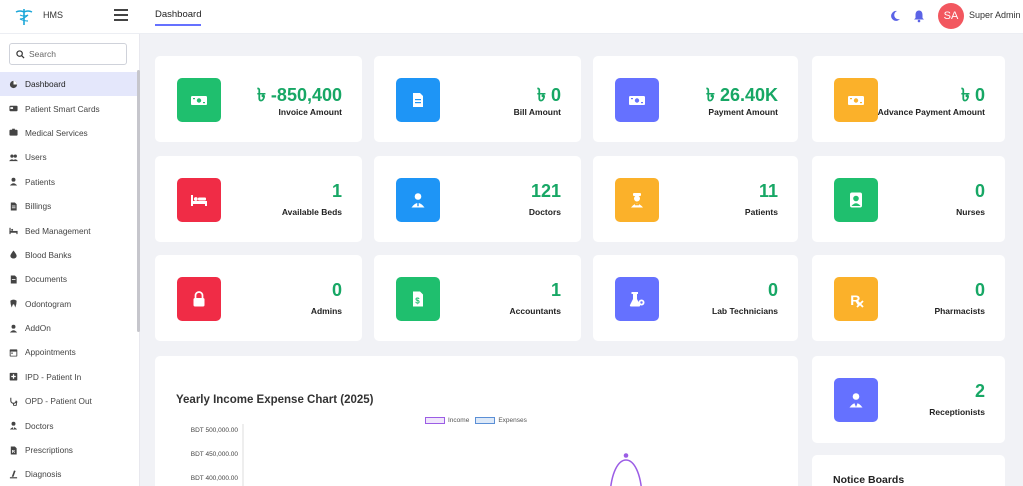  I want to click on avatar: SA, so click(951, 16).